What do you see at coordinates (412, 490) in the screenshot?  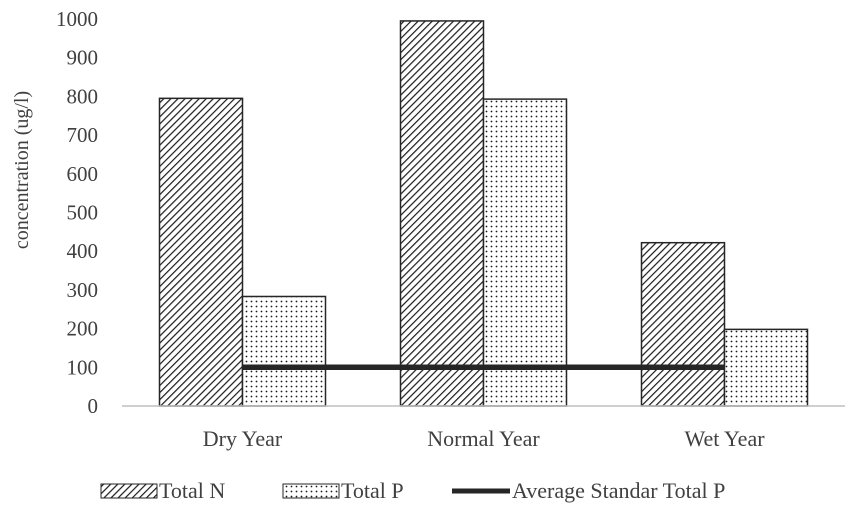 I see `legend: Total N Total P Average Standar Total P` at bounding box center [412, 490].